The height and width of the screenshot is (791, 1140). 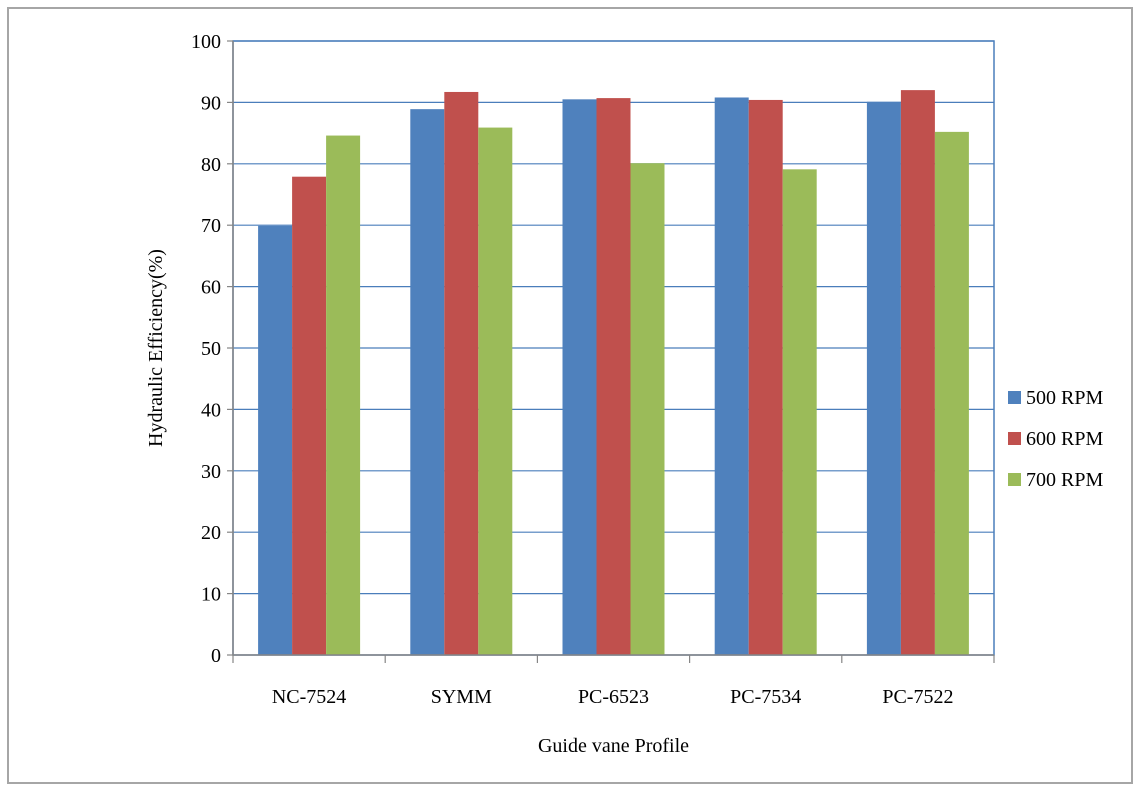 What do you see at coordinates (1064, 480) in the screenshot?
I see `legend-label: 700 RPM` at bounding box center [1064, 480].